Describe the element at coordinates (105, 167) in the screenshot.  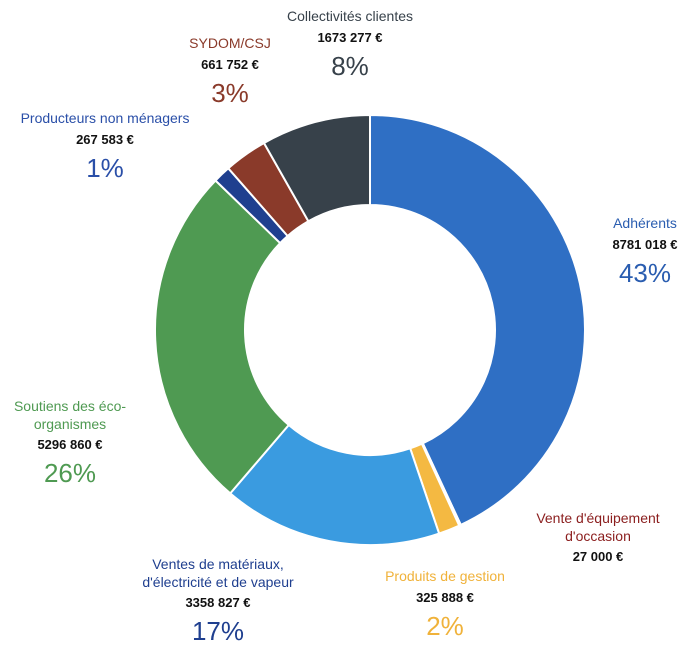
I see `percent-label: 1%` at that location.